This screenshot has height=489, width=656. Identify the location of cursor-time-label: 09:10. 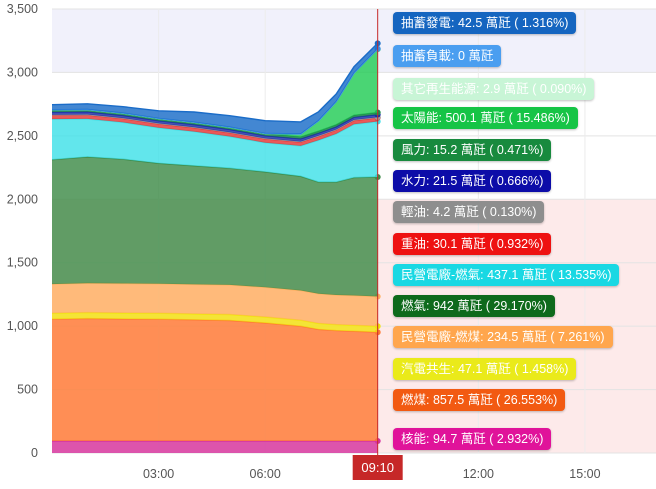
(377, 467).